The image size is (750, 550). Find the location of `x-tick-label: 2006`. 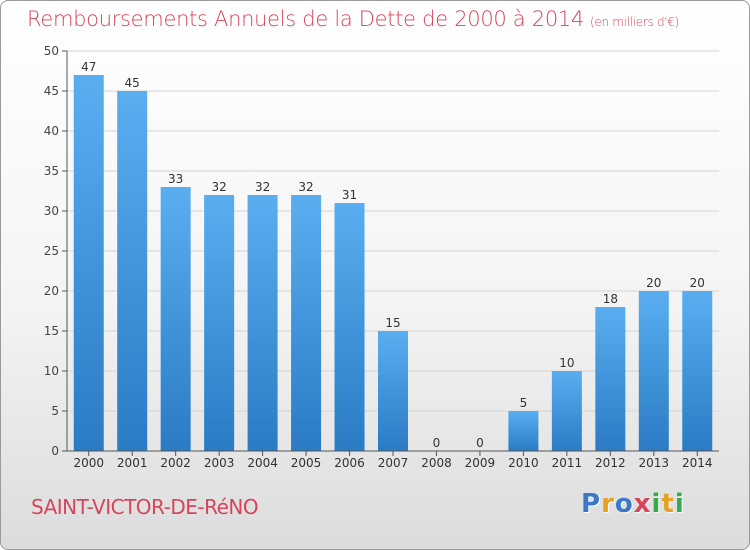

x-tick-label: 2006 is located at coordinates (349, 463).